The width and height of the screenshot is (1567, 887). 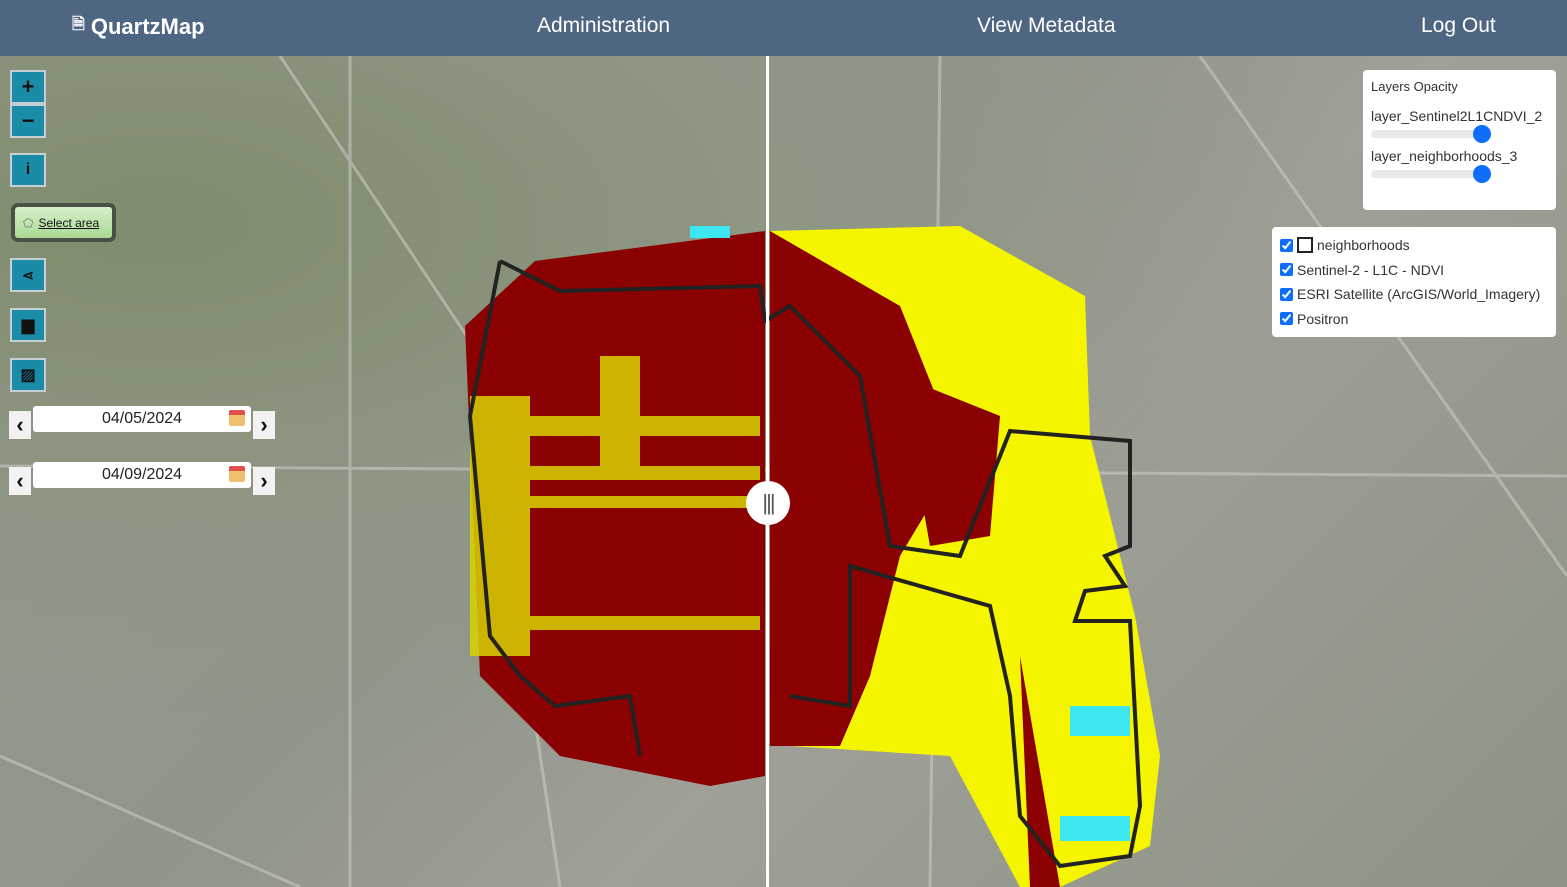 I want to click on zoom-in-button: +, so click(x=28, y=87).